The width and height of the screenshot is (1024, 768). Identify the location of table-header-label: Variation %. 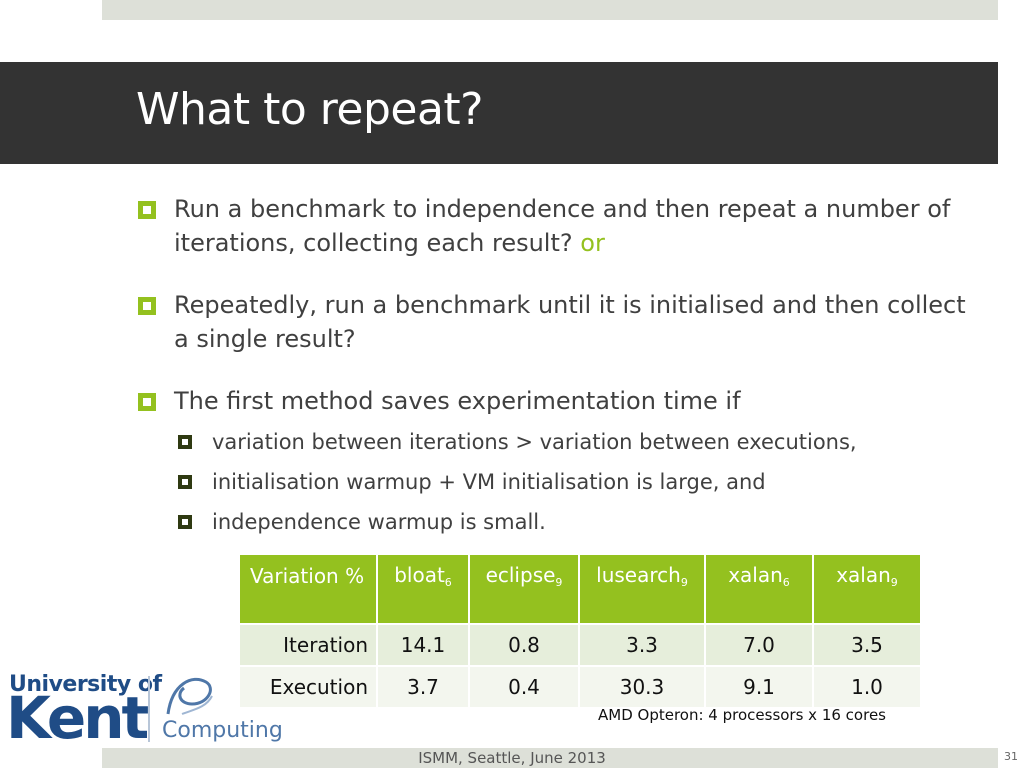
(308, 589).